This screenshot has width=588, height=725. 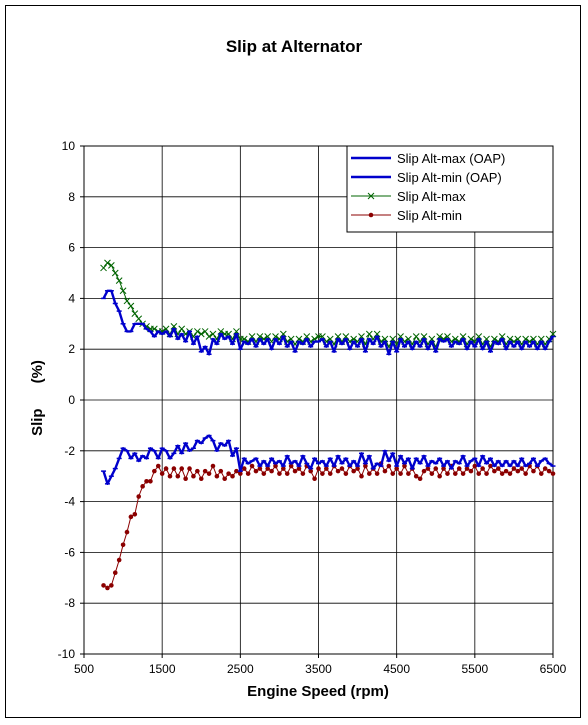 What do you see at coordinates (71, 298) in the screenshot?
I see `y-tick-label: 4` at bounding box center [71, 298].